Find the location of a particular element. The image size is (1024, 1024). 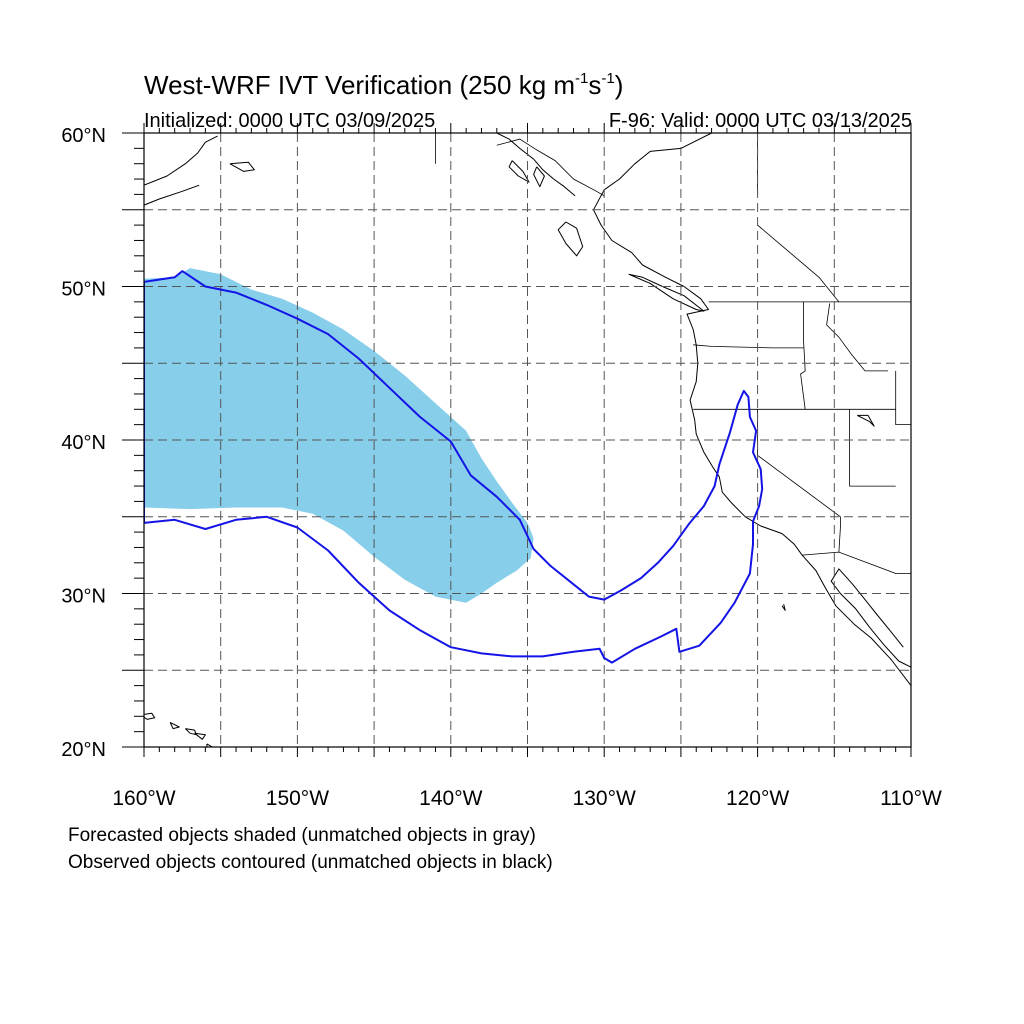

forecast-object-shaded is located at coordinates (339, 435).